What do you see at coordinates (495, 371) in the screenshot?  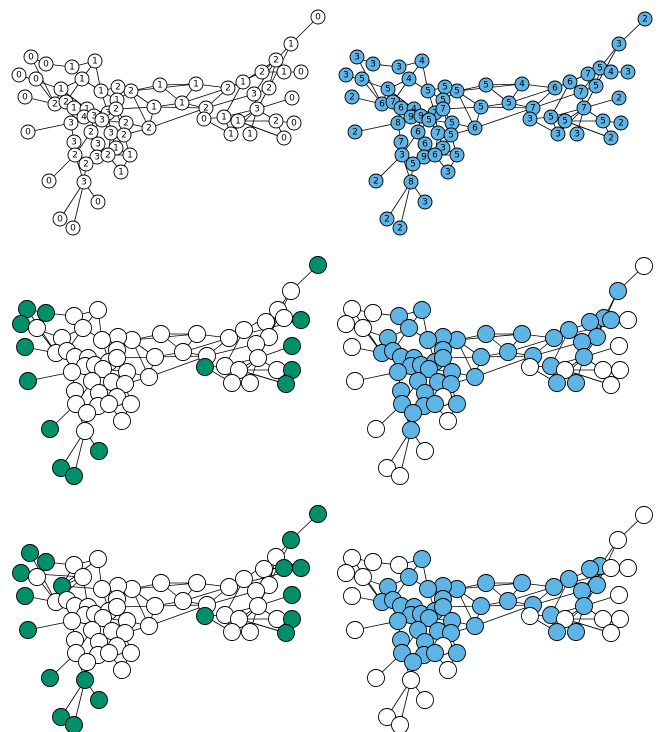 I see `nodes` at bounding box center [495, 371].